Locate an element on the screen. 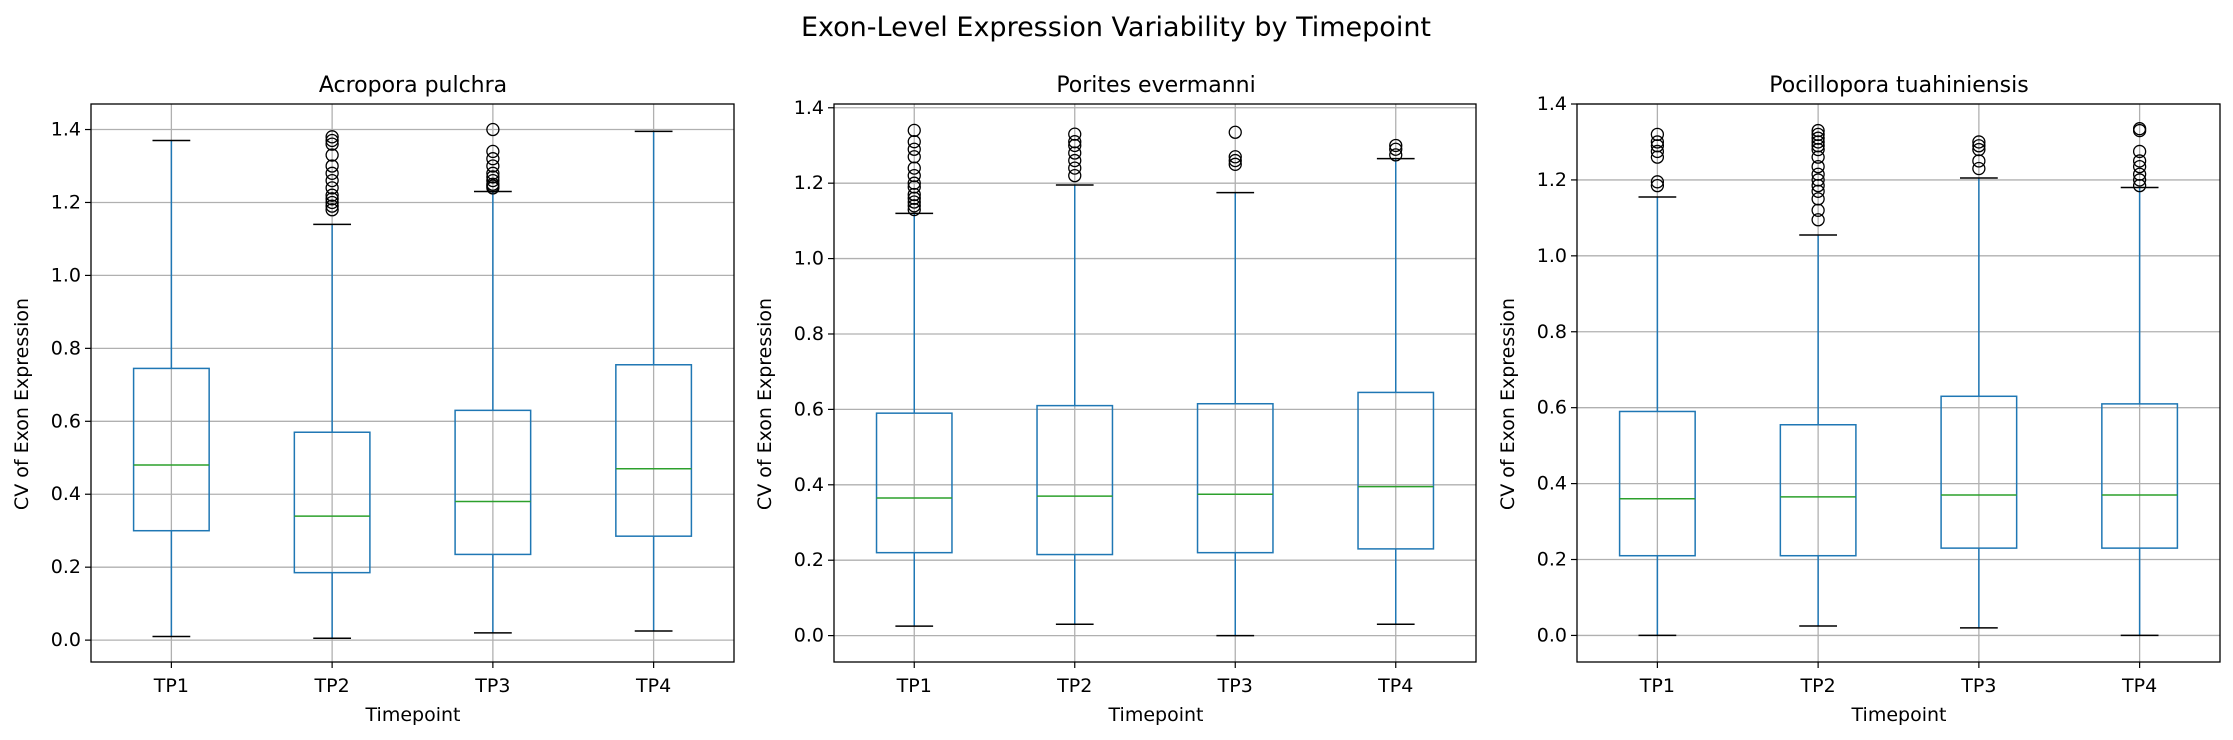 Image resolution: width=2233 pixels, height=740 pixels. subplot-title: Porites evermanni is located at coordinates (1155, 85).